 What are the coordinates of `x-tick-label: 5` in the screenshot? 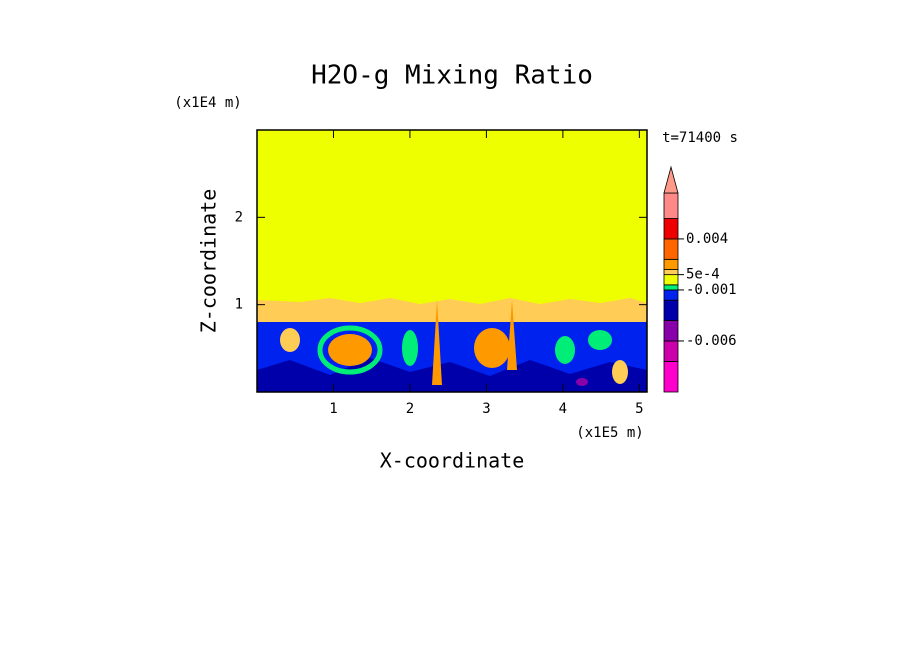 It's located at (639, 409).